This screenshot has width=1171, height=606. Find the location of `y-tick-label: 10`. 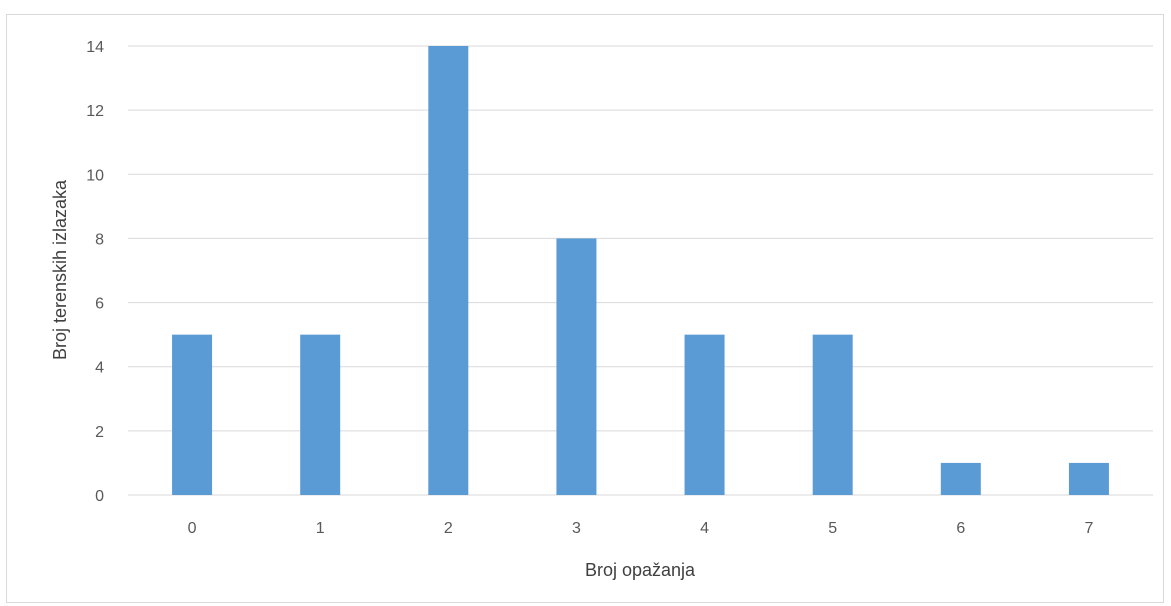

y-tick-label: 10 is located at coordinates (95, 175).